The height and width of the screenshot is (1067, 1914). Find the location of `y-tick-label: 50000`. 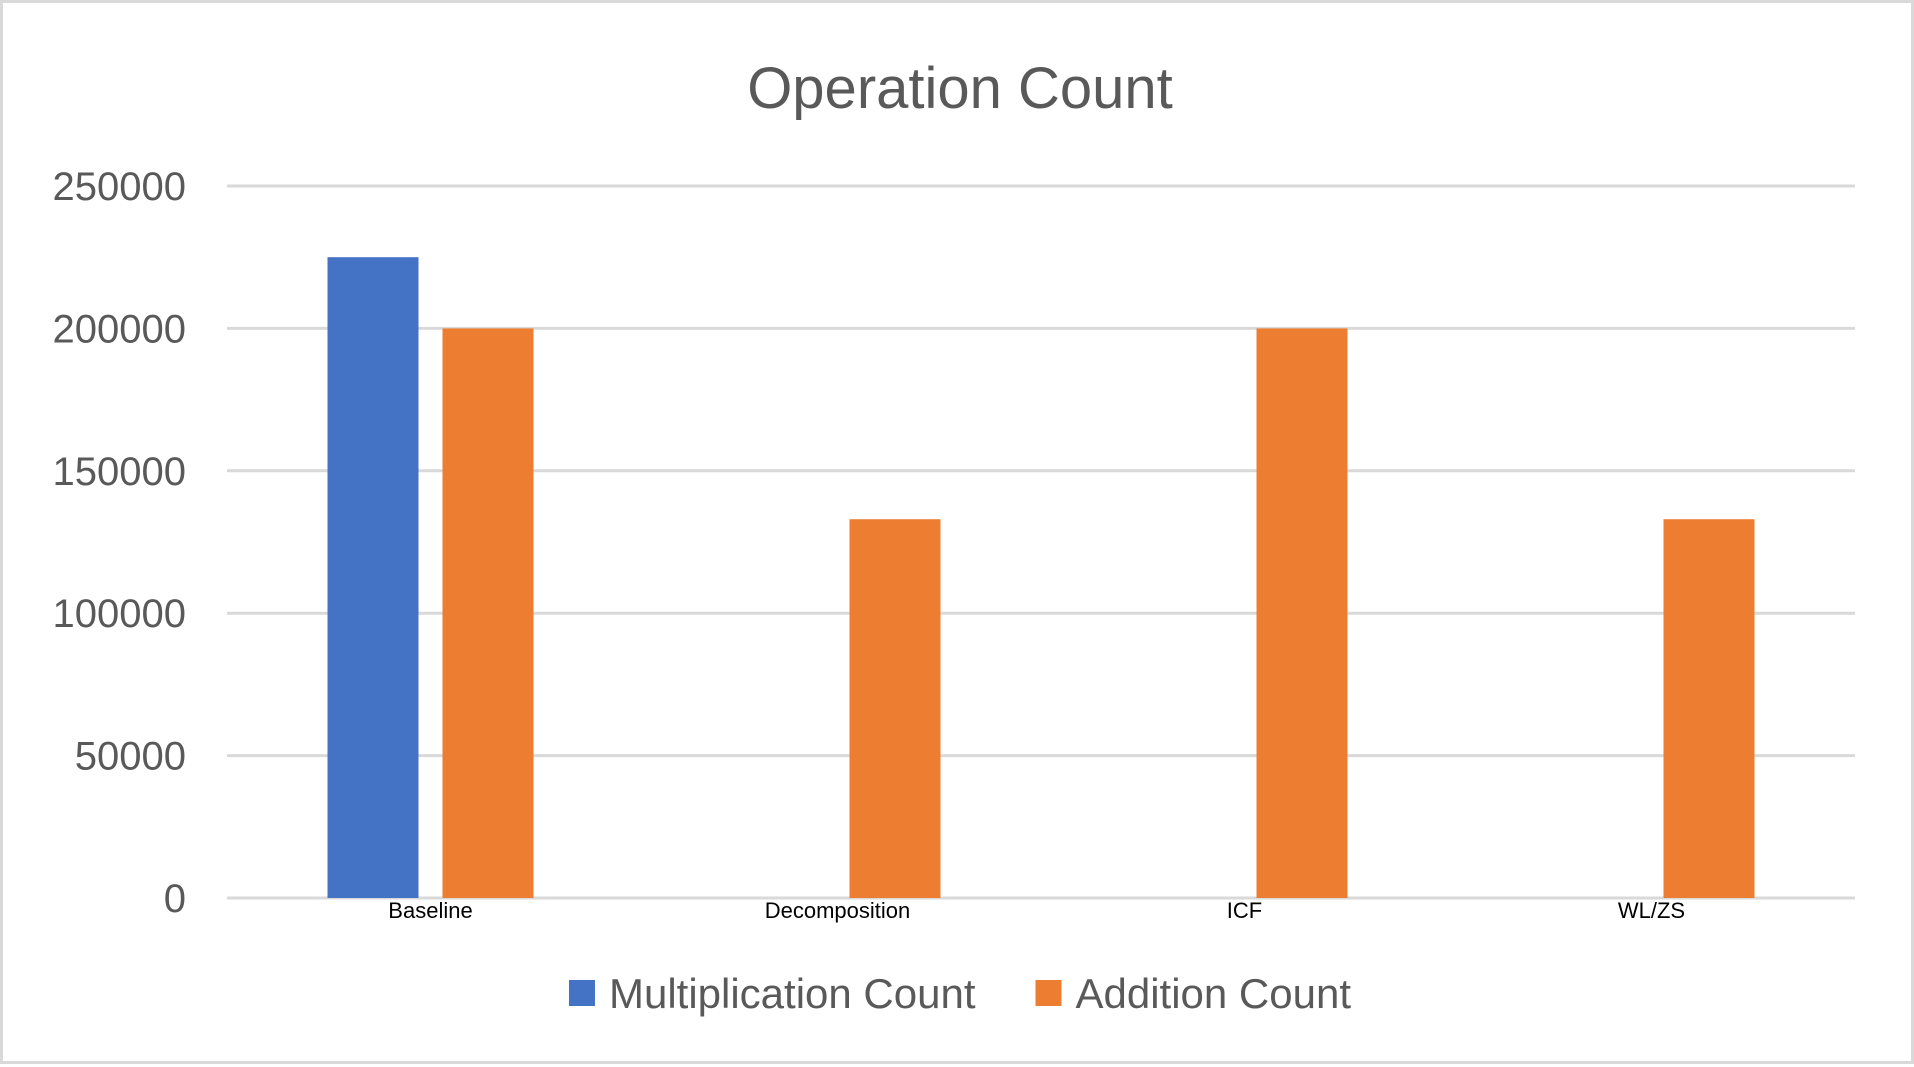

y-tick-label: 50000 is located at coordinates (130, 757).